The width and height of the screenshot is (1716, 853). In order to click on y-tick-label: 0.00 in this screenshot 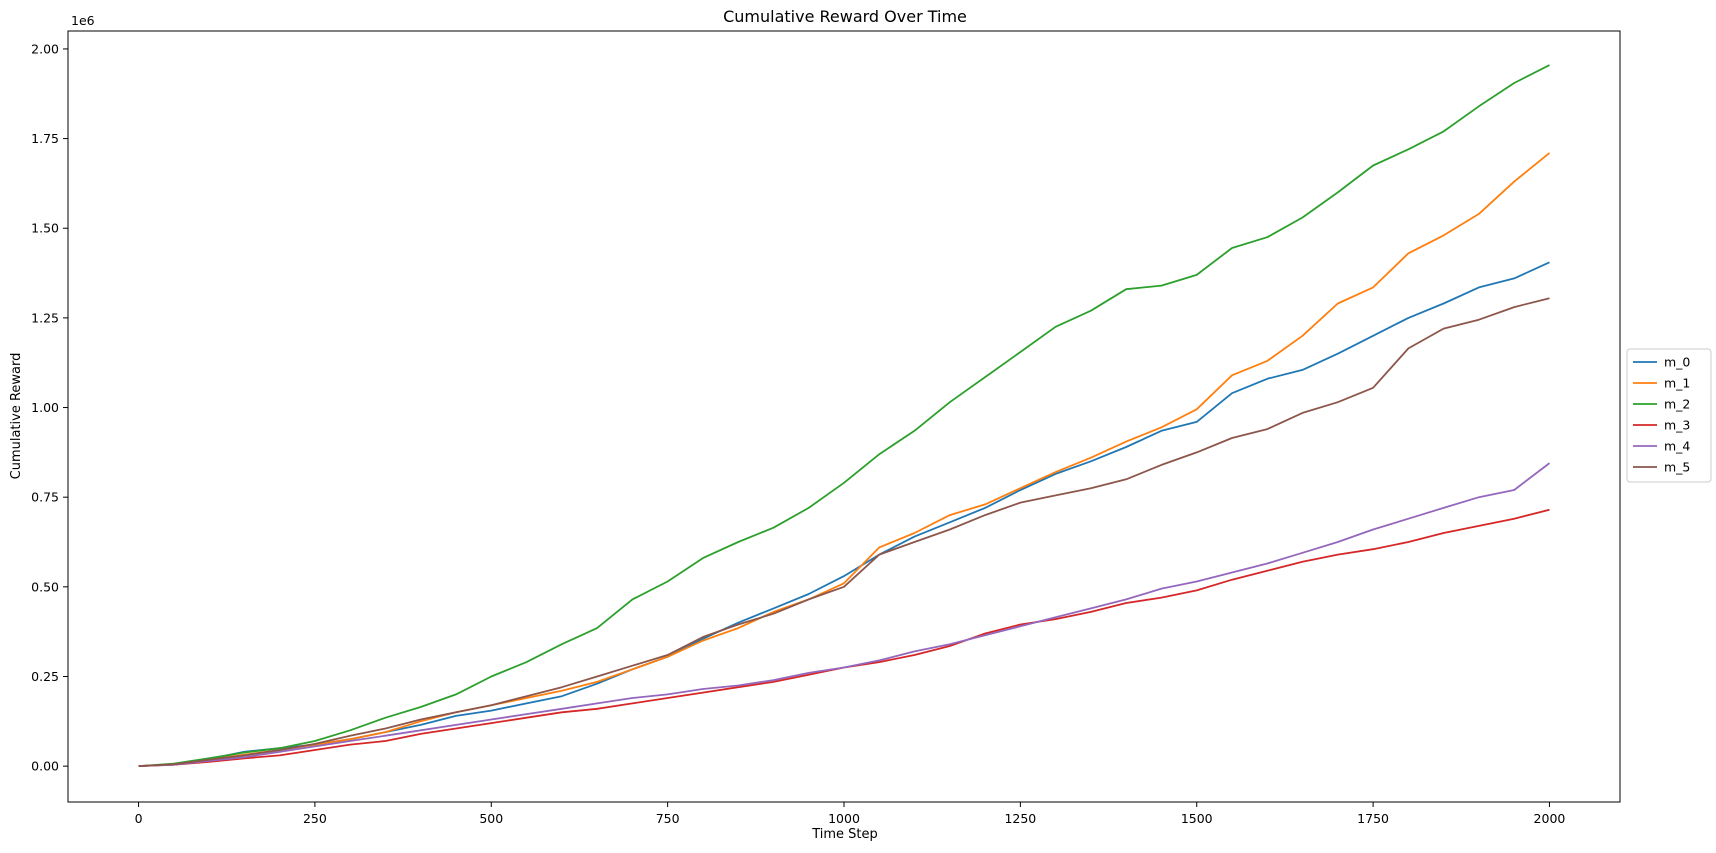, I will do `click(45, 766)`.